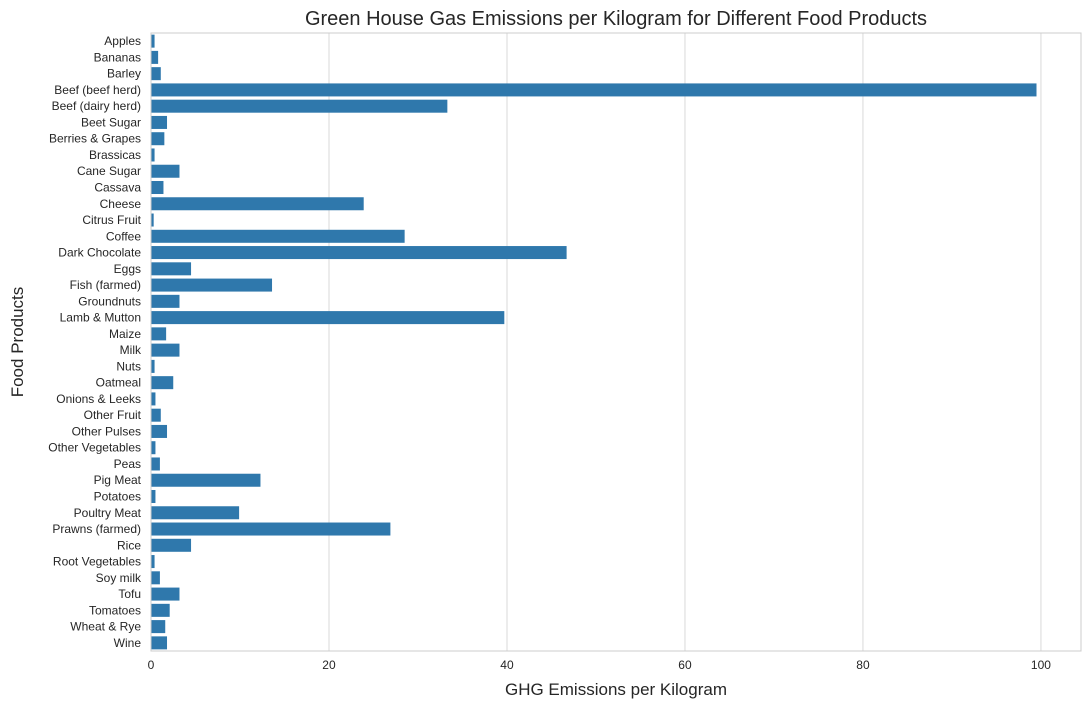  What do you see at coordinates (117, 188) in the screenshot?
I see `y-tick-label: Cassava` at bounding box center [117, 188].